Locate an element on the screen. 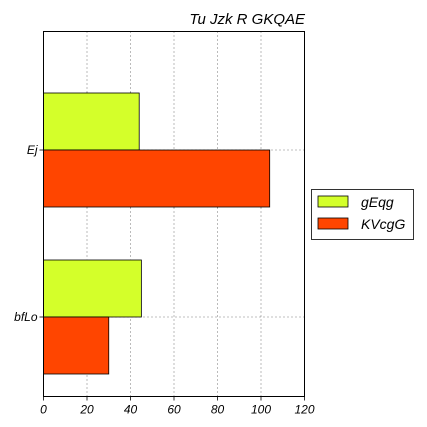 Image resolution: width=427 pixels, height=427 pixels. x-tick-label: 60 is located at coordinates (174, 410).